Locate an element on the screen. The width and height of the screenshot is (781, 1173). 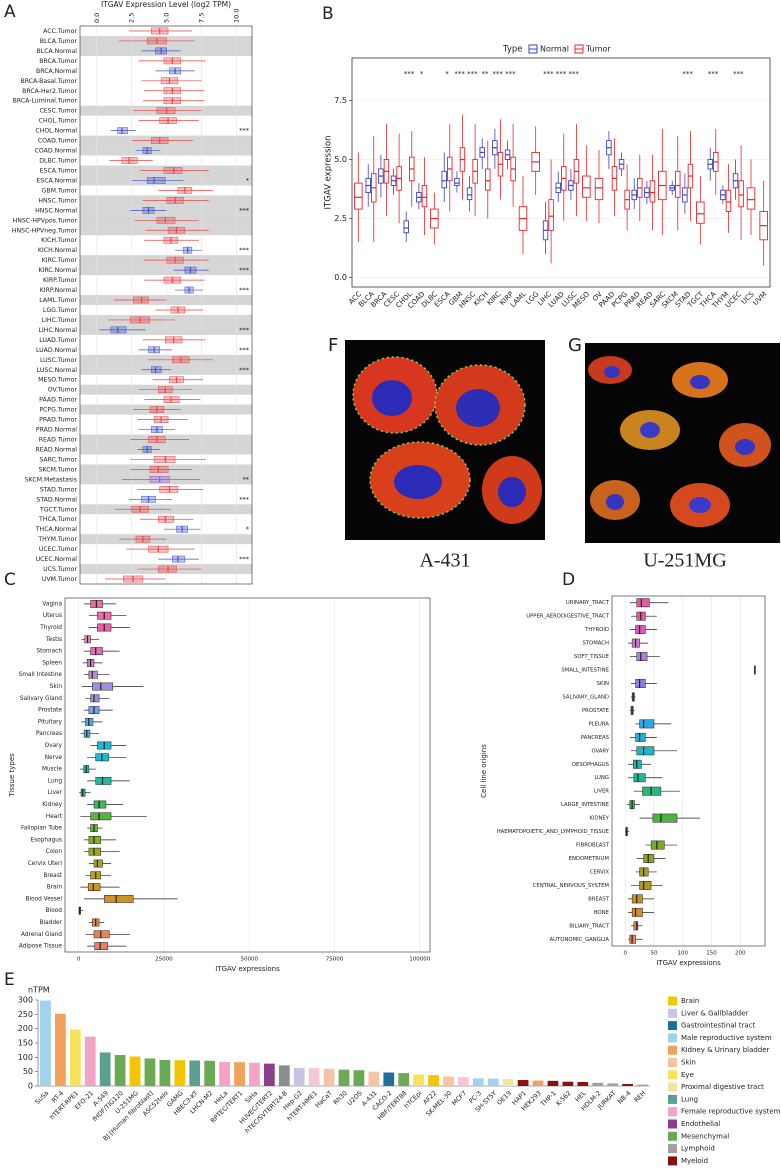
y-tick-label: STAD.Normal is located at coordinates (56, 499).